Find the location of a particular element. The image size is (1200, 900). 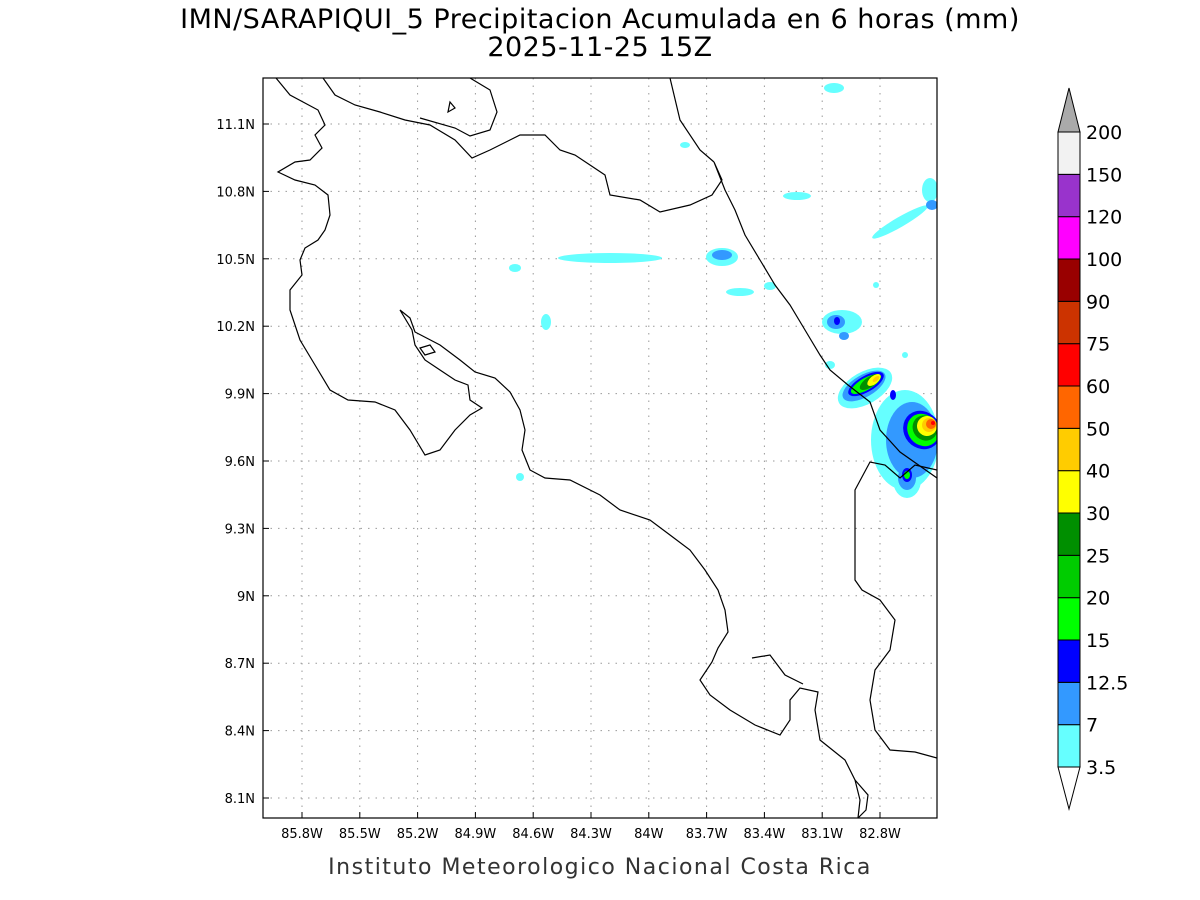

colorbar-label: 30 is located at coordinates (1098, 514).